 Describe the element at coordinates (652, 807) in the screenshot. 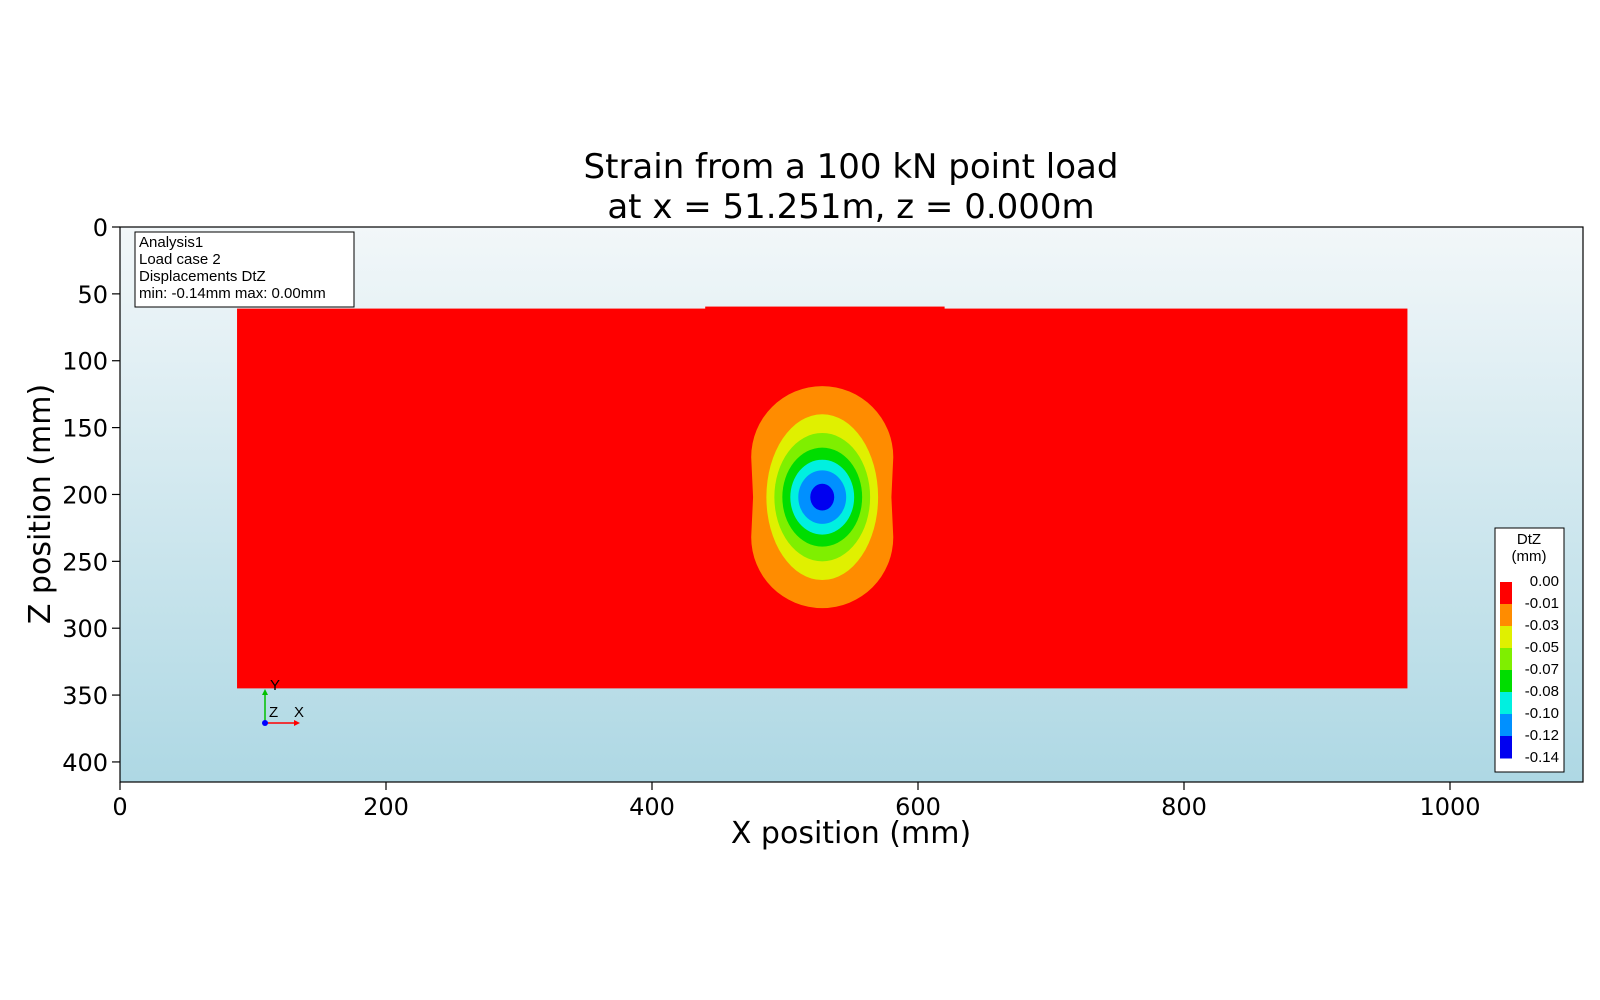

I see `x-tick-label: 400` at that location.